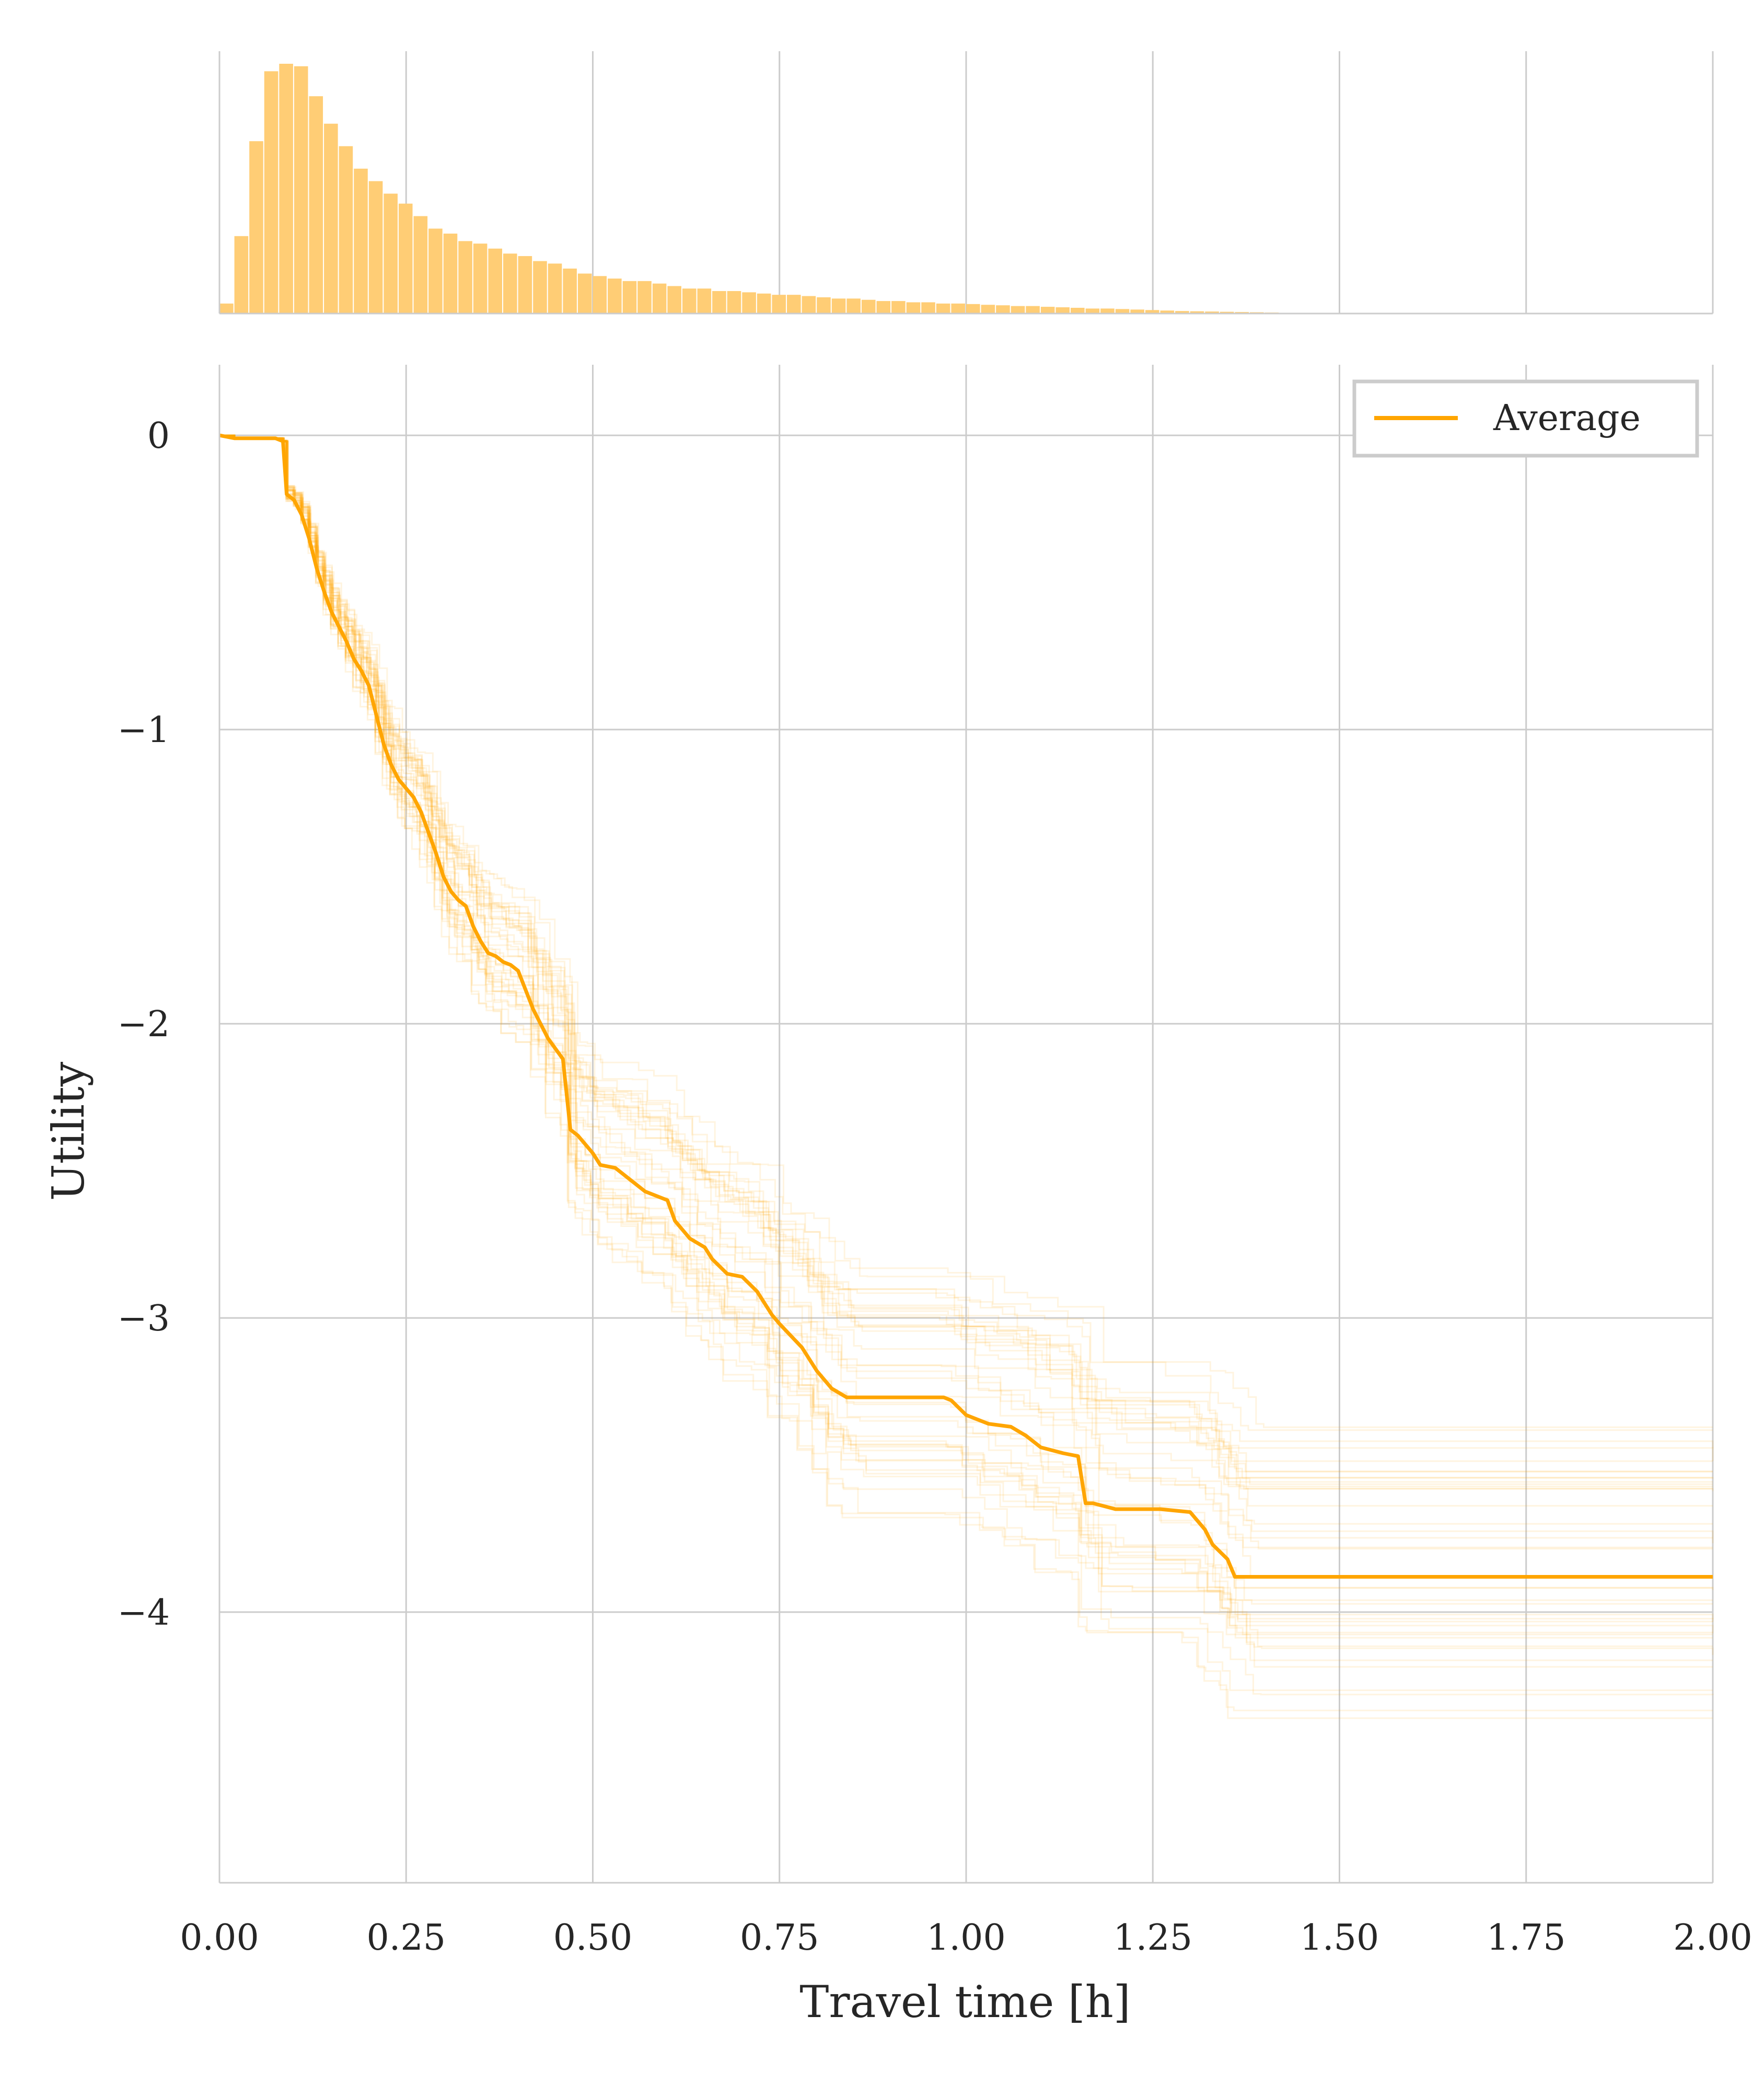 The image size is (1764, 2085). I want to click on x-tick-labels: 0.00 0.25 0.50 0.75 1.00 1.25 1.50 1.75 2.00, so click(966, 1938).